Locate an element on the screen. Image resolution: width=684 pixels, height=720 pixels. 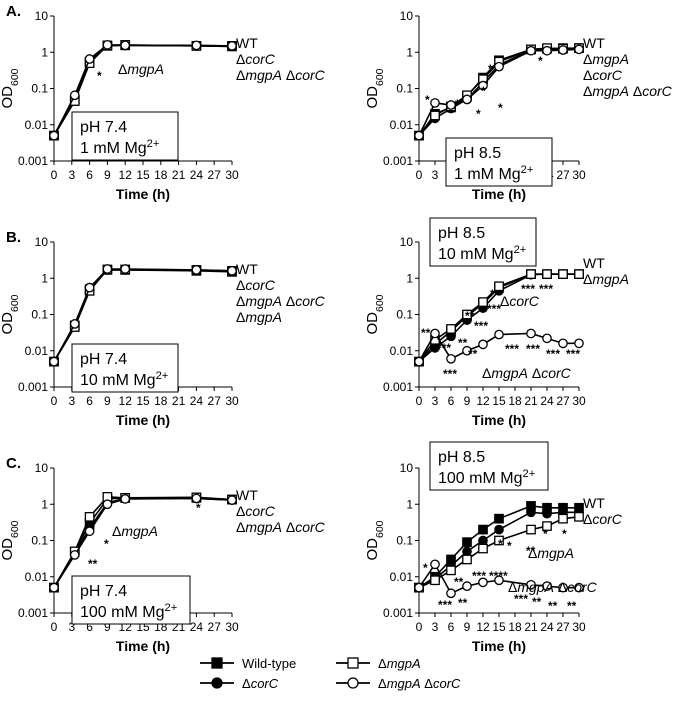
panel-label: B. is located at coordinates (13, 237).